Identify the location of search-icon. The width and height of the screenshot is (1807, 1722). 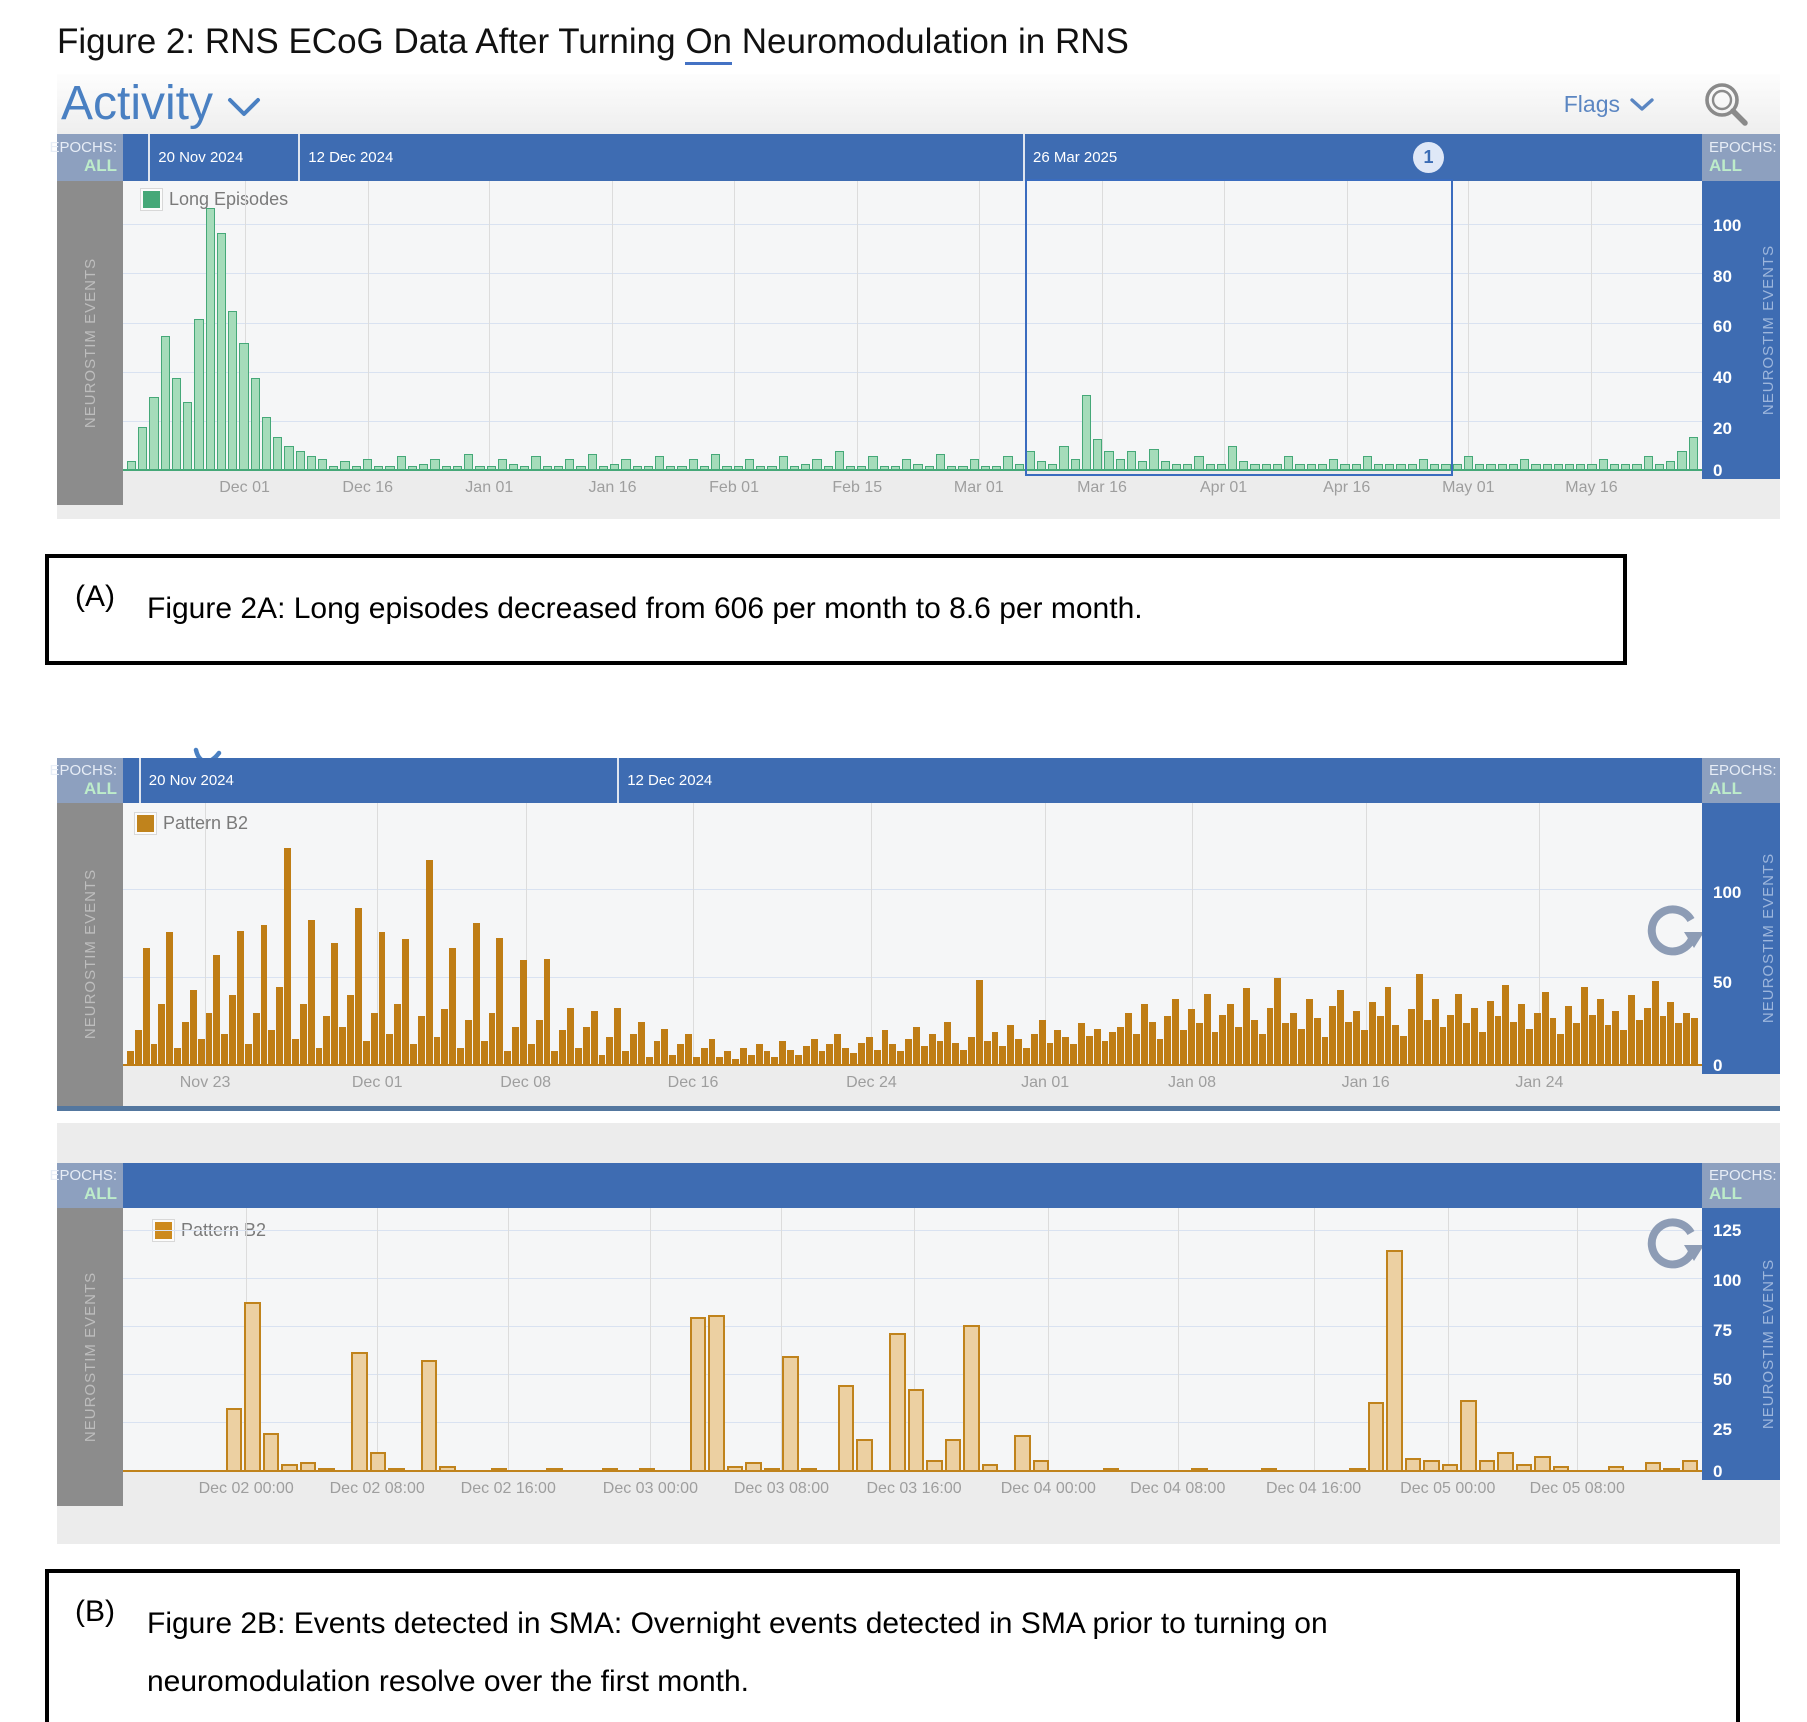
(1726, 104).